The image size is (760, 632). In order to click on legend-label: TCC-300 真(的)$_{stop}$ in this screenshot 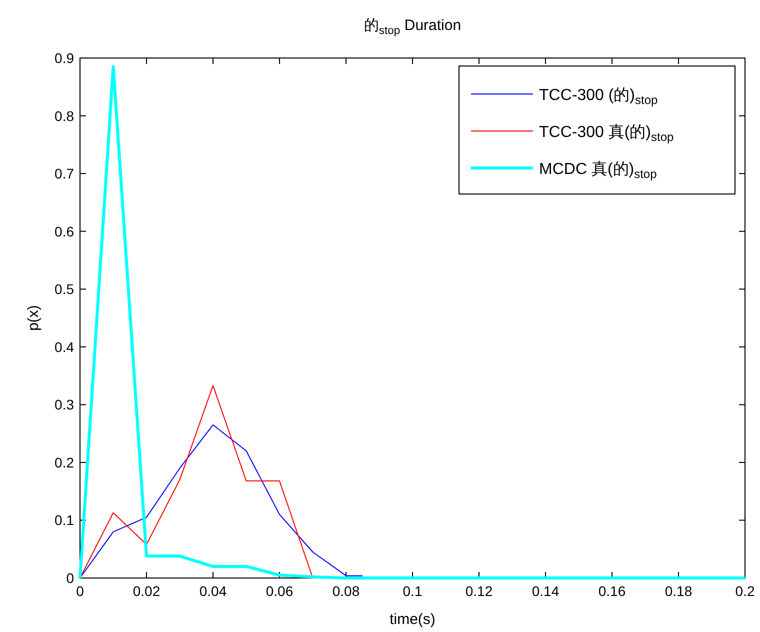, I will do `click(606, 133)`.